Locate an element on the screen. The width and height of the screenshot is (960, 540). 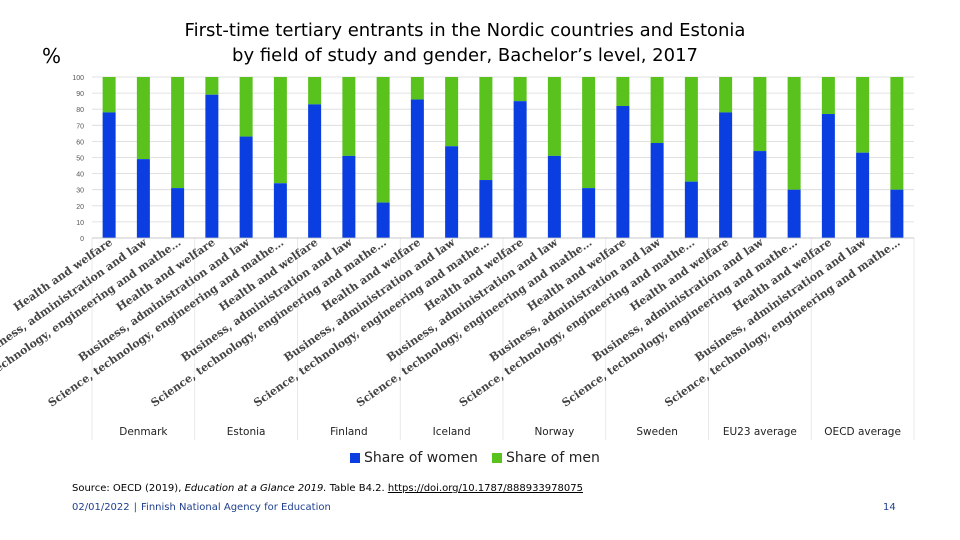
x-group-label: OECD average is located at coordinates (862, 432).